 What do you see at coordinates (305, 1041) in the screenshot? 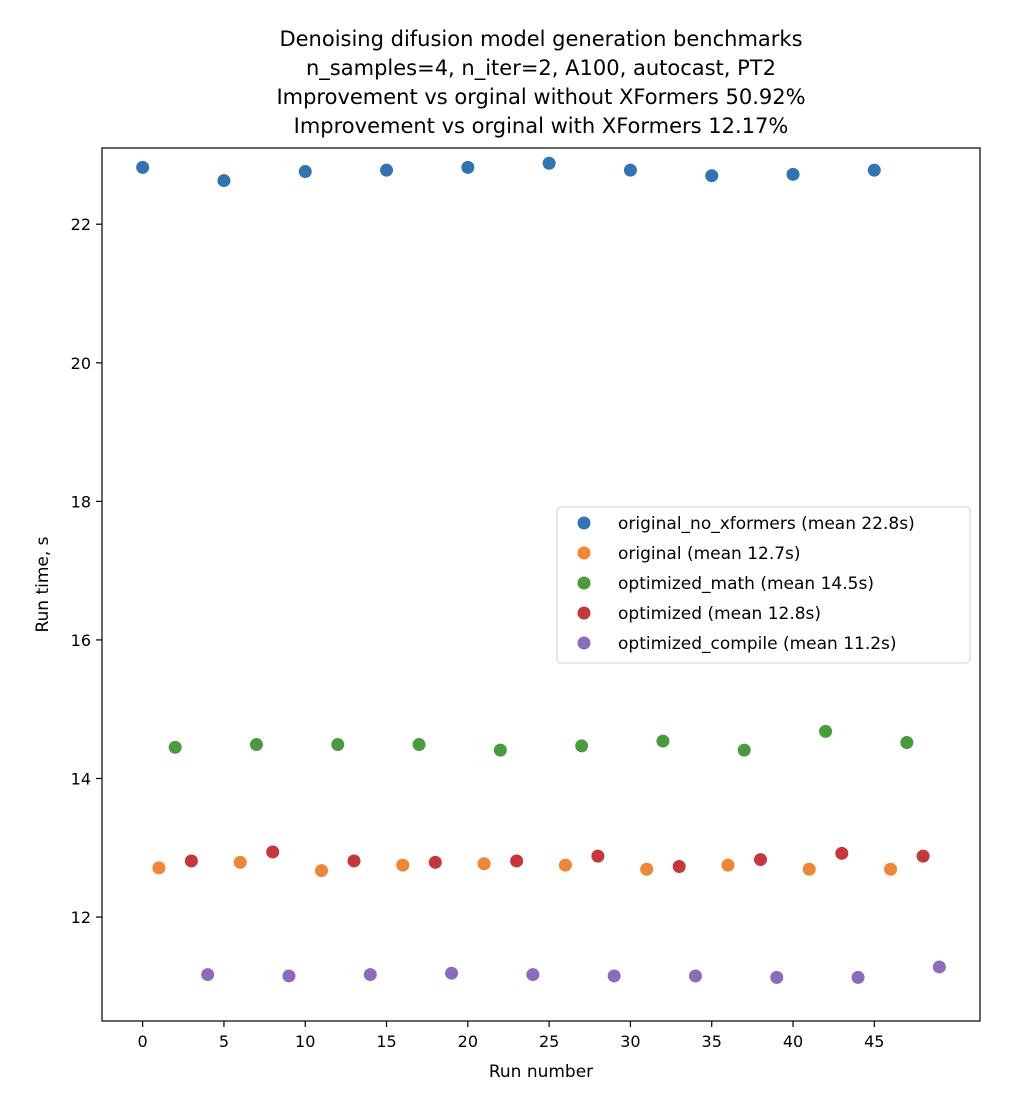
I see `x-tick-label: 10` at bounding box center [305, 1041].